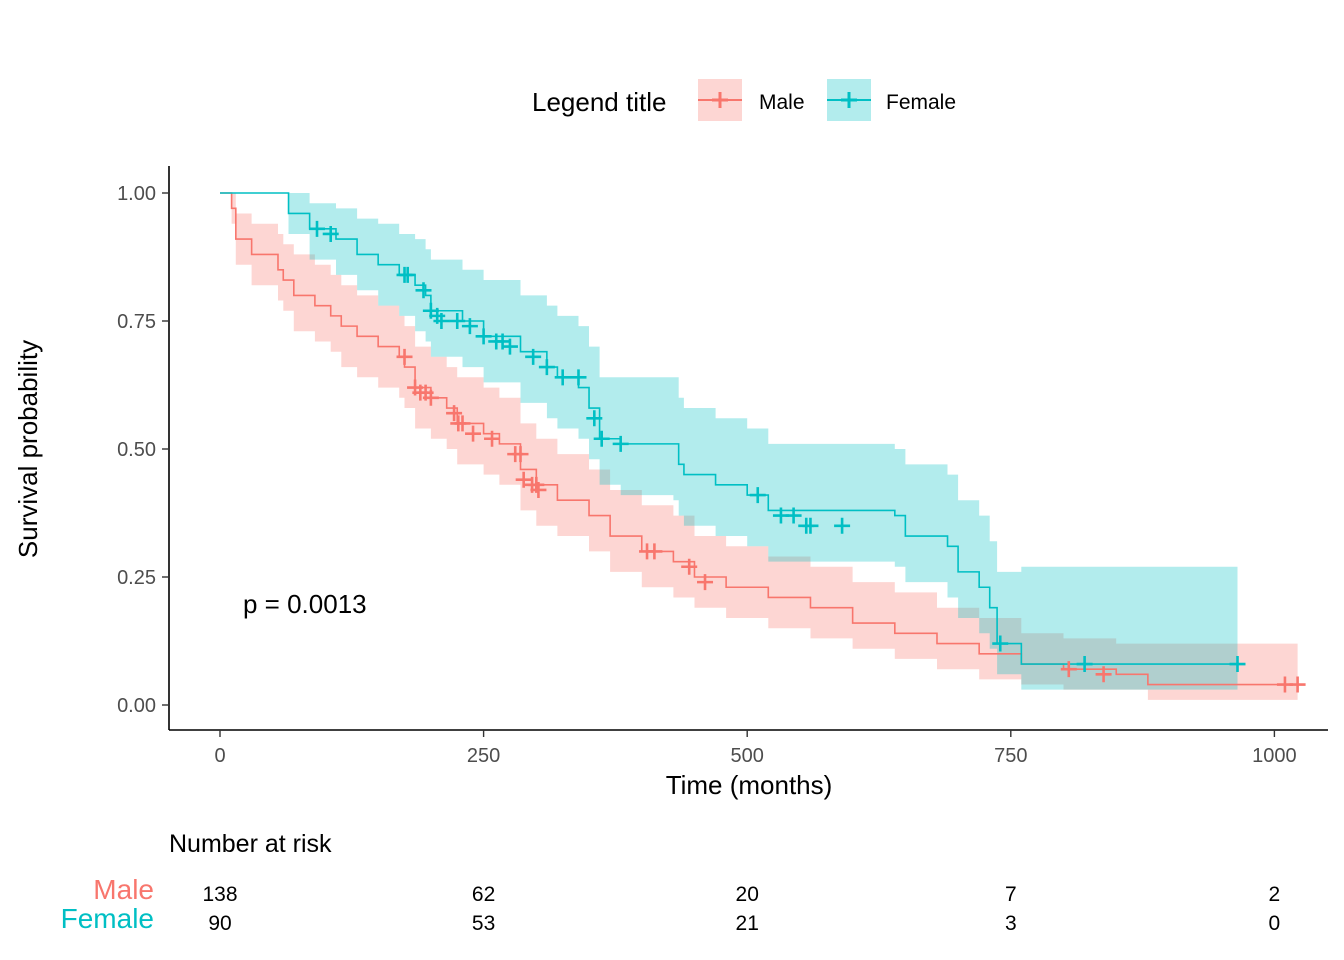 The image size is (1344, 960). I want to click on x-ticks: 0 250 500 750 1000, so click(755, 748).